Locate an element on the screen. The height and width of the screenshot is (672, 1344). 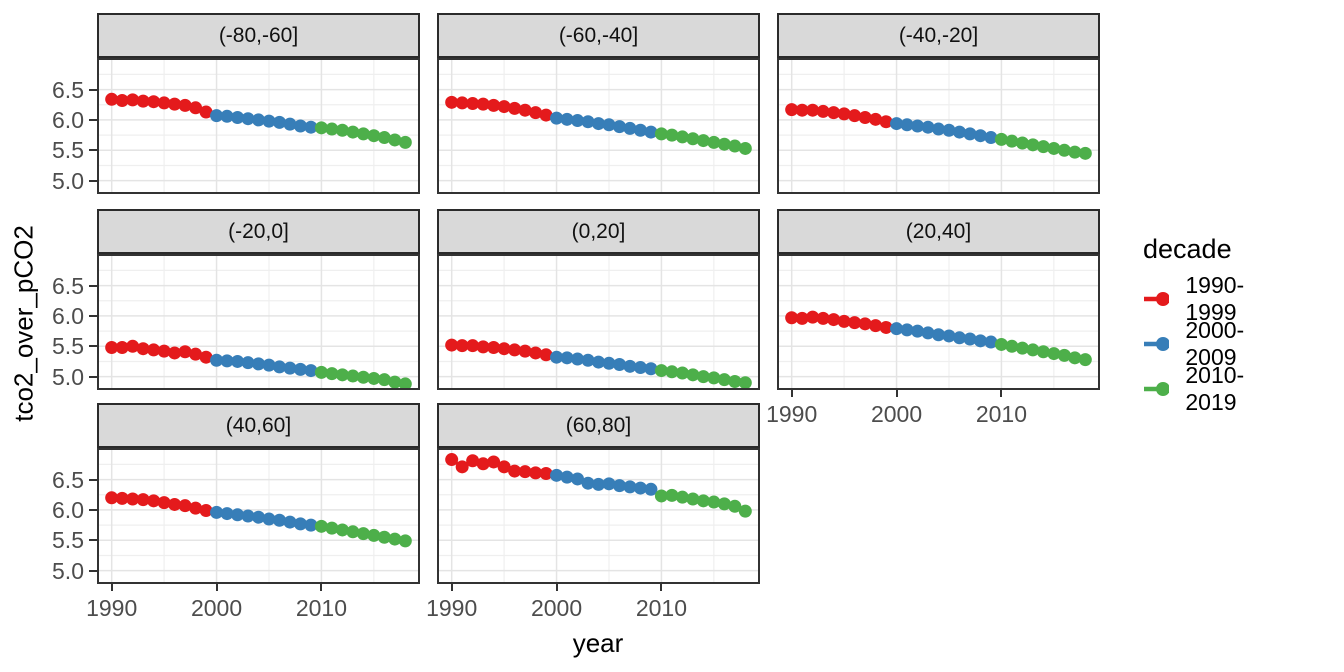
facet-label: (0,20] is located at coordinates (598, 231).